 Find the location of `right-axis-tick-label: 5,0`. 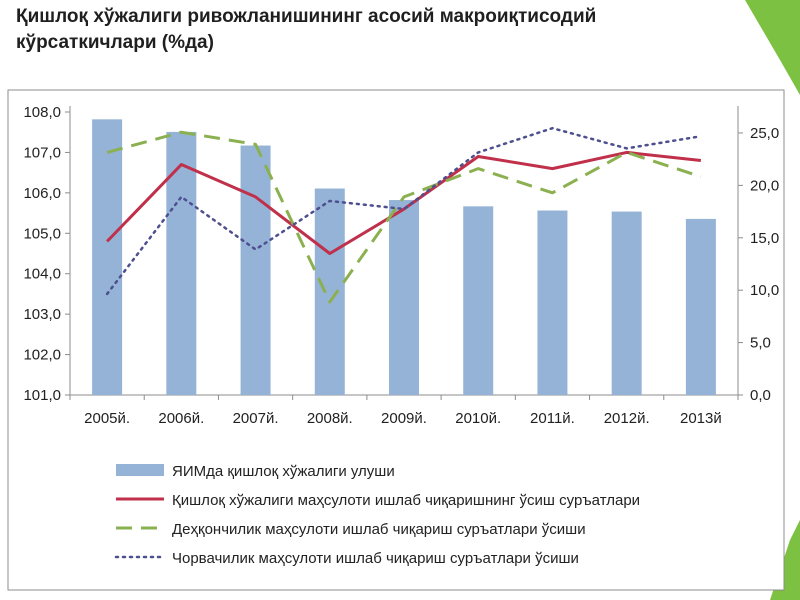

right-axis-tick-label: 5,0 is located at coordinates (760, 343).